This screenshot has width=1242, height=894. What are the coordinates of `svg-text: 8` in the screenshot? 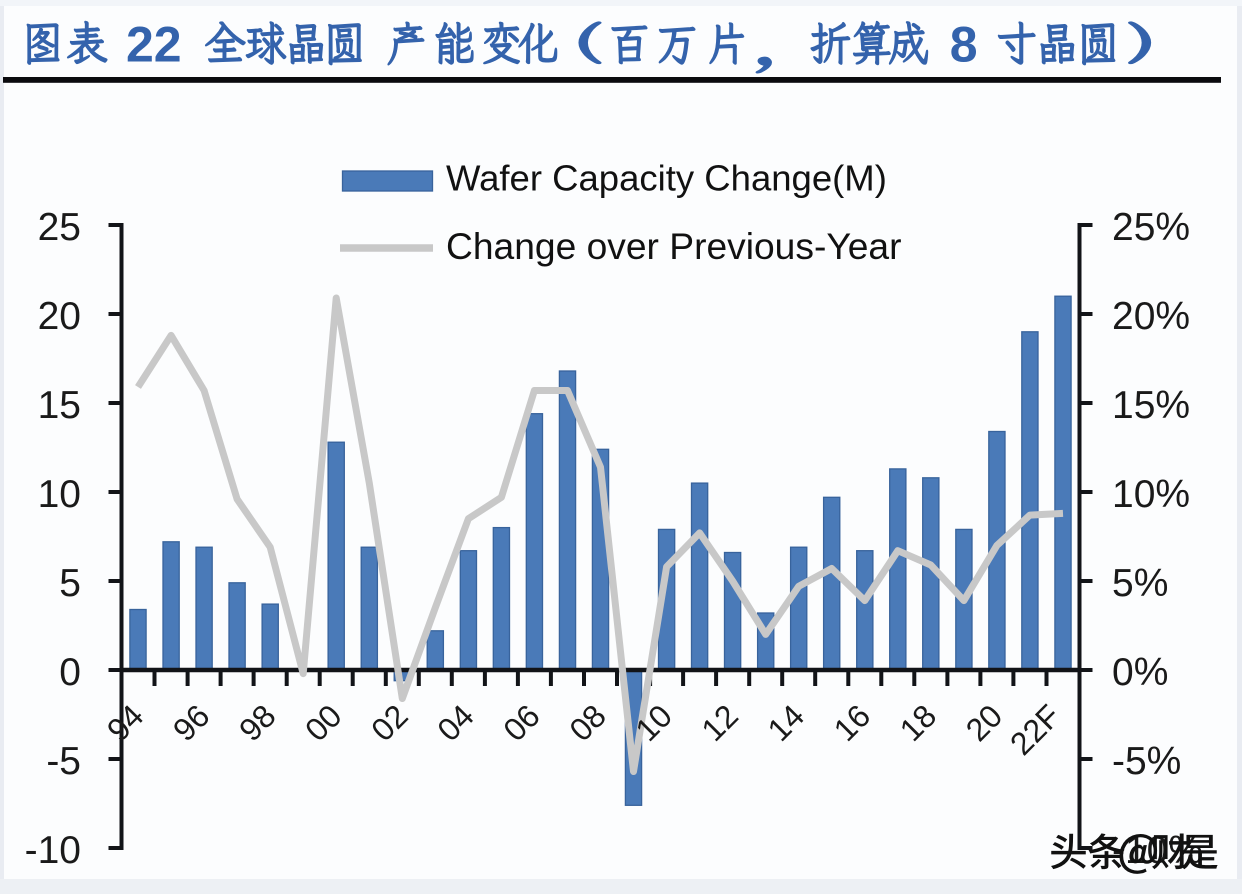 It's located at (964, 45).